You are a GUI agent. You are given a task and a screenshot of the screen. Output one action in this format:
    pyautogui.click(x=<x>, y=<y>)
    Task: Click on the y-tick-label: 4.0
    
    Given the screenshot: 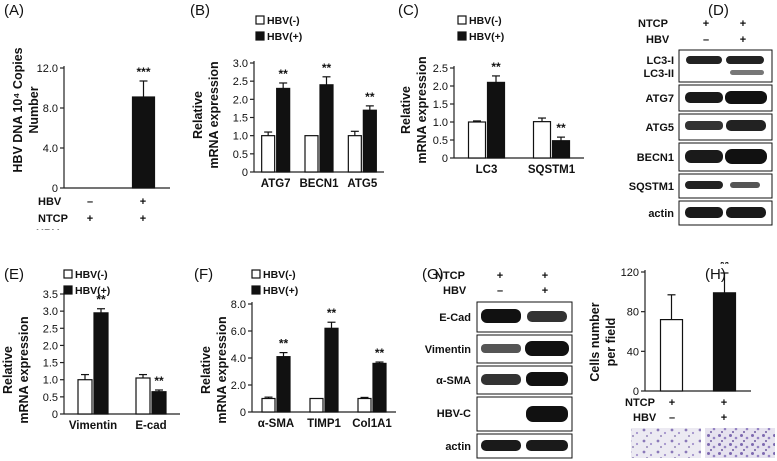 What is the action you would take?
    pyautogui.click(x=50, y=149)
    